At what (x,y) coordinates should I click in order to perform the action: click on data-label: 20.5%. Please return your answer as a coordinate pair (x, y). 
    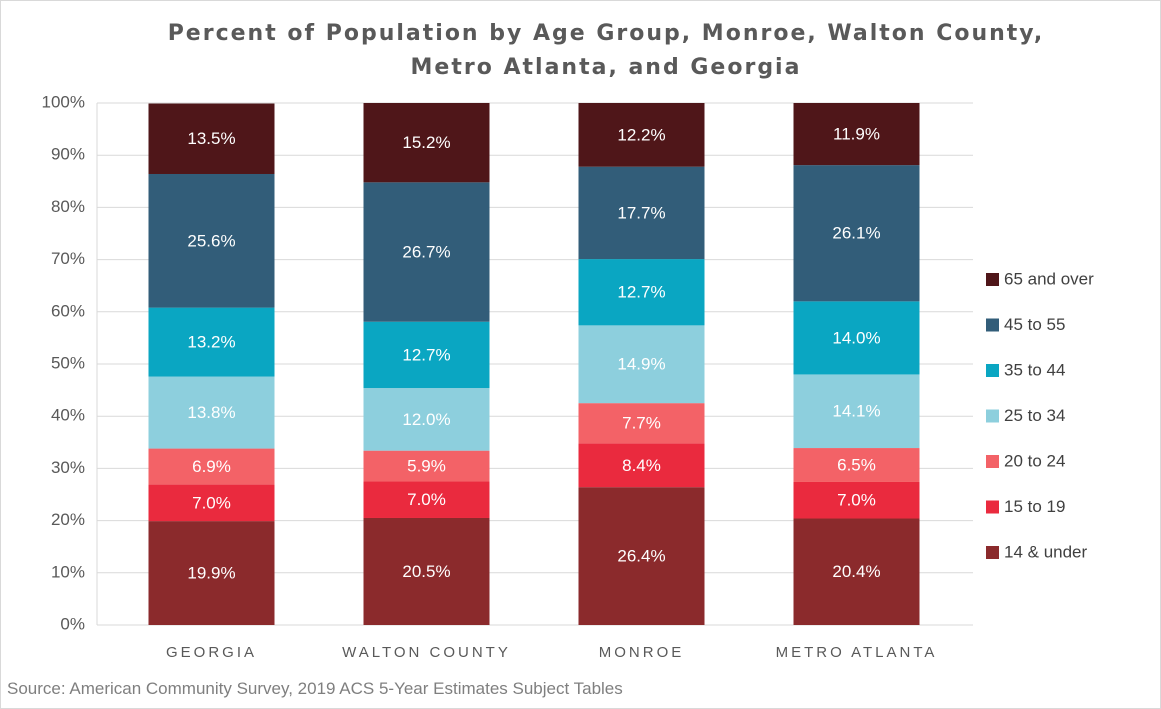
    Looking at the image, I should click on (426, 571).